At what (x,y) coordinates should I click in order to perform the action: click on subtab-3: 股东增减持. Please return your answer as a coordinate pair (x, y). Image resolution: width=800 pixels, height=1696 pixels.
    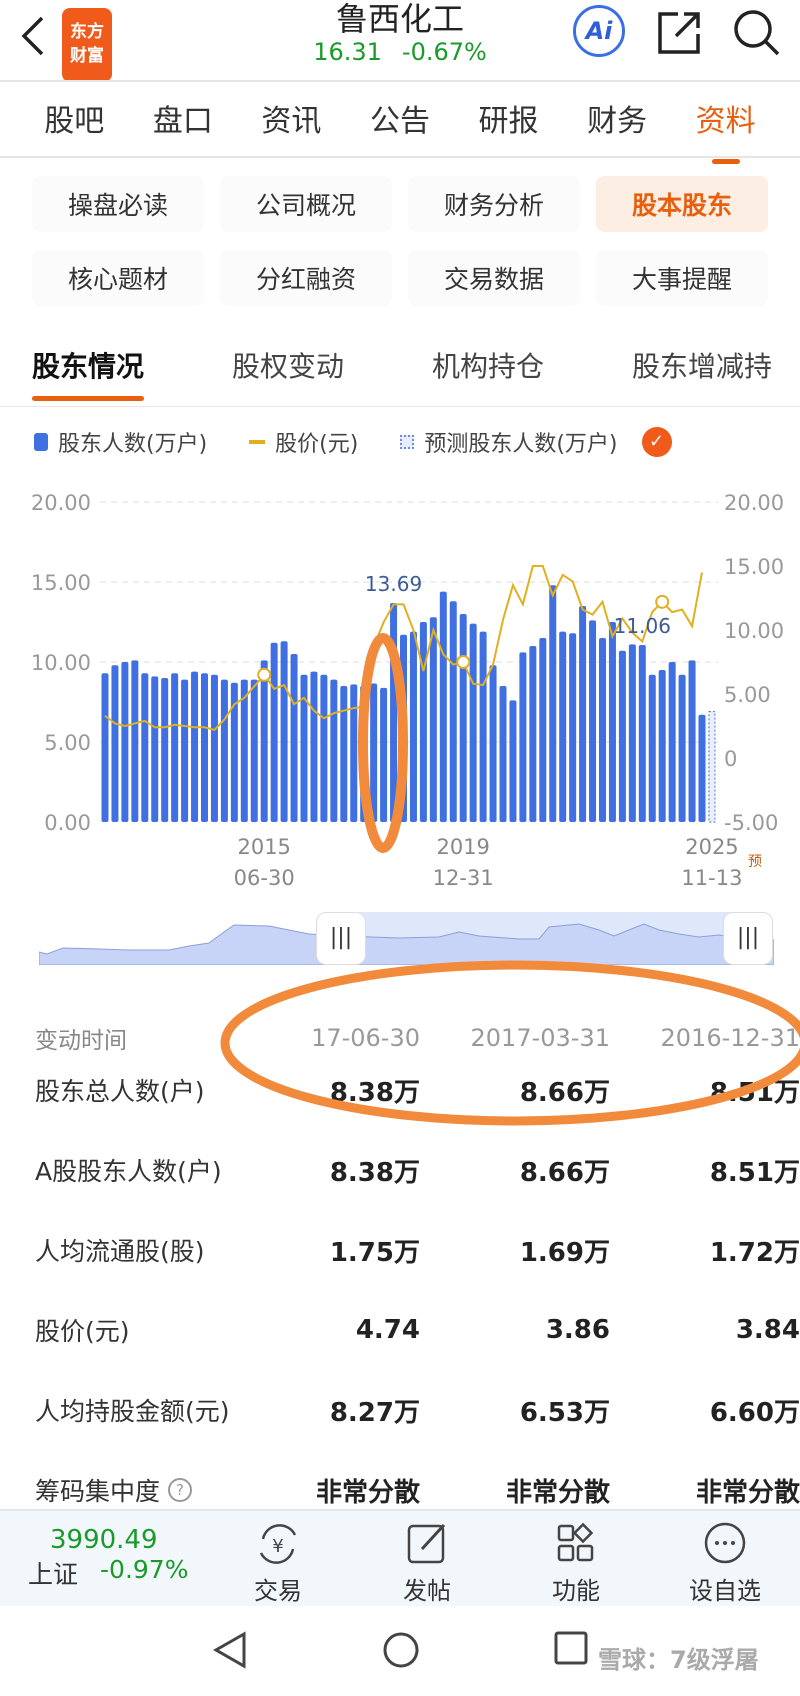
    Looking at the image, I should click on (701, 366).